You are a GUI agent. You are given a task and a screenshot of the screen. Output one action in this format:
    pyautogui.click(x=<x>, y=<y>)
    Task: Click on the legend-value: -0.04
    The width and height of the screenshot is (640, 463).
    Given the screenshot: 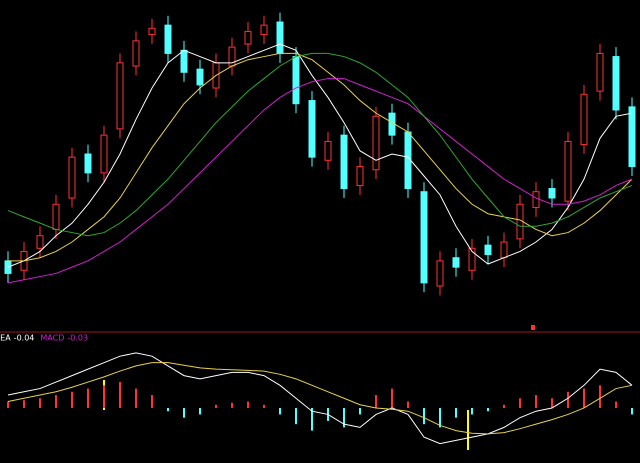 What is the action you would take?
    pyautogui.click(x=24, y=338)
    